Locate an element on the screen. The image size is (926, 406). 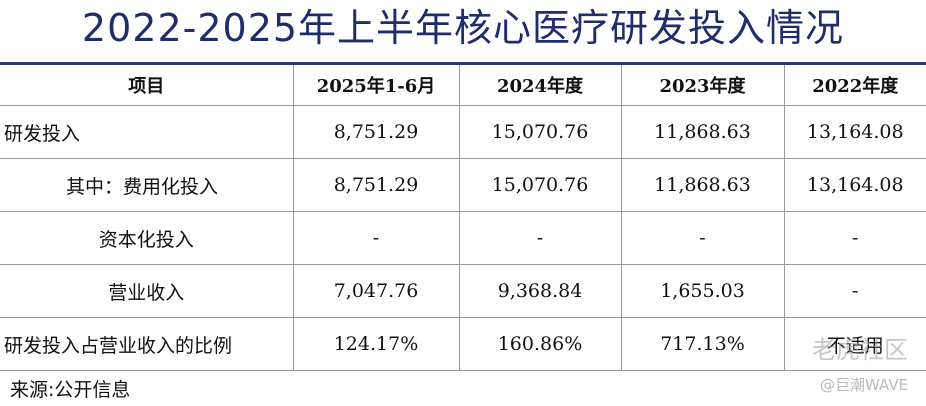
table-row: 研发投入 8,751.29 15,070.76 11,868.63 13,164.08 is located at coordinates (463, 132).